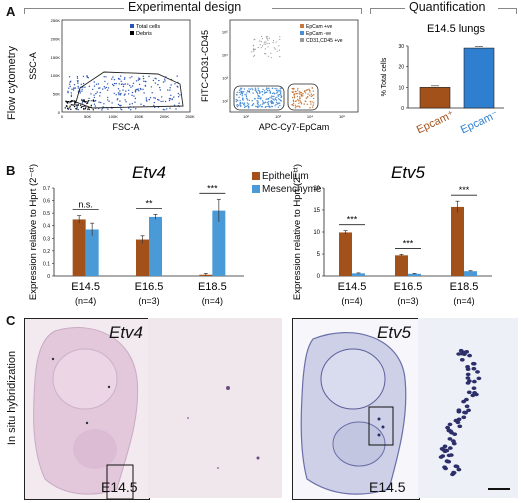 The height and width of the screenshot is (503, 521). What do you see at coordinates (302, 26) in the screenshot?
I see `legend-swatch-epcam-pos` at bounding box center [302, 26].